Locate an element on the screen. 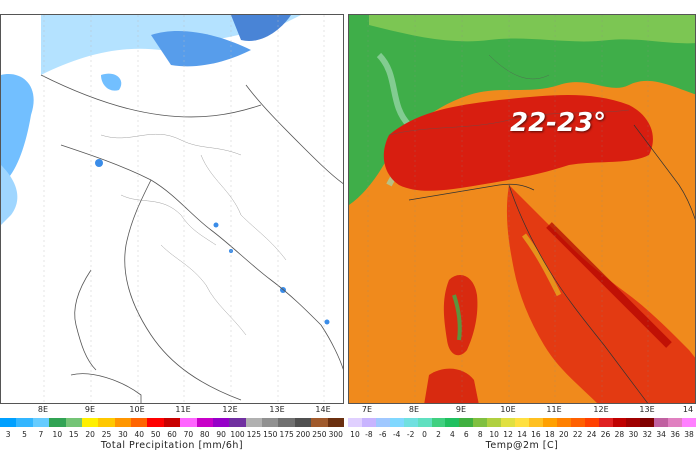 The height and width of the screenshot is (453, 696). colorbar-label: 50 is located at coordinates (155, 434).